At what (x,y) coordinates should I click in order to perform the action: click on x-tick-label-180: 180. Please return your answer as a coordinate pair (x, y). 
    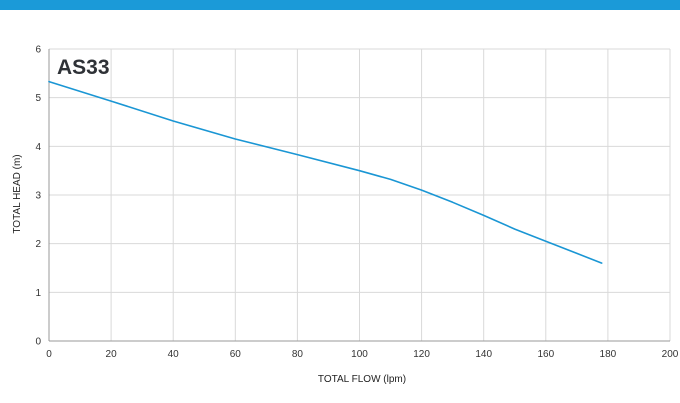
    Looking at the image, I should click on (608, 354).